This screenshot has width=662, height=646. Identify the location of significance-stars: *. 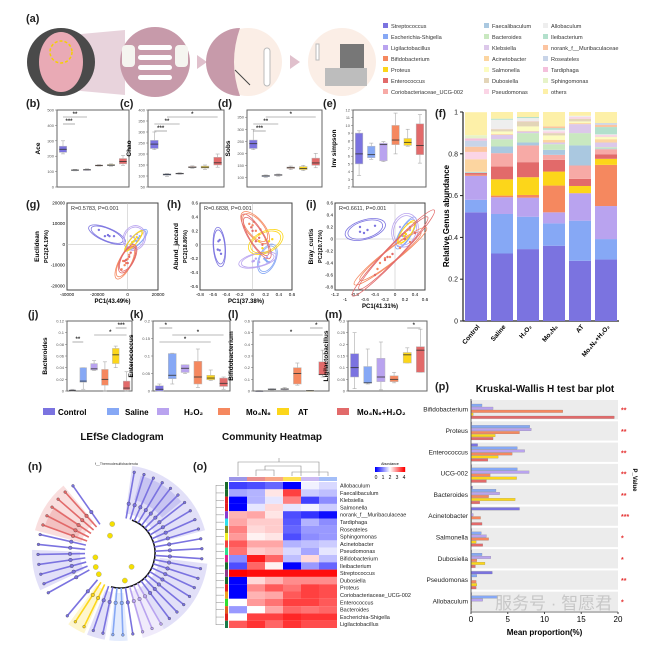
(414, 326).